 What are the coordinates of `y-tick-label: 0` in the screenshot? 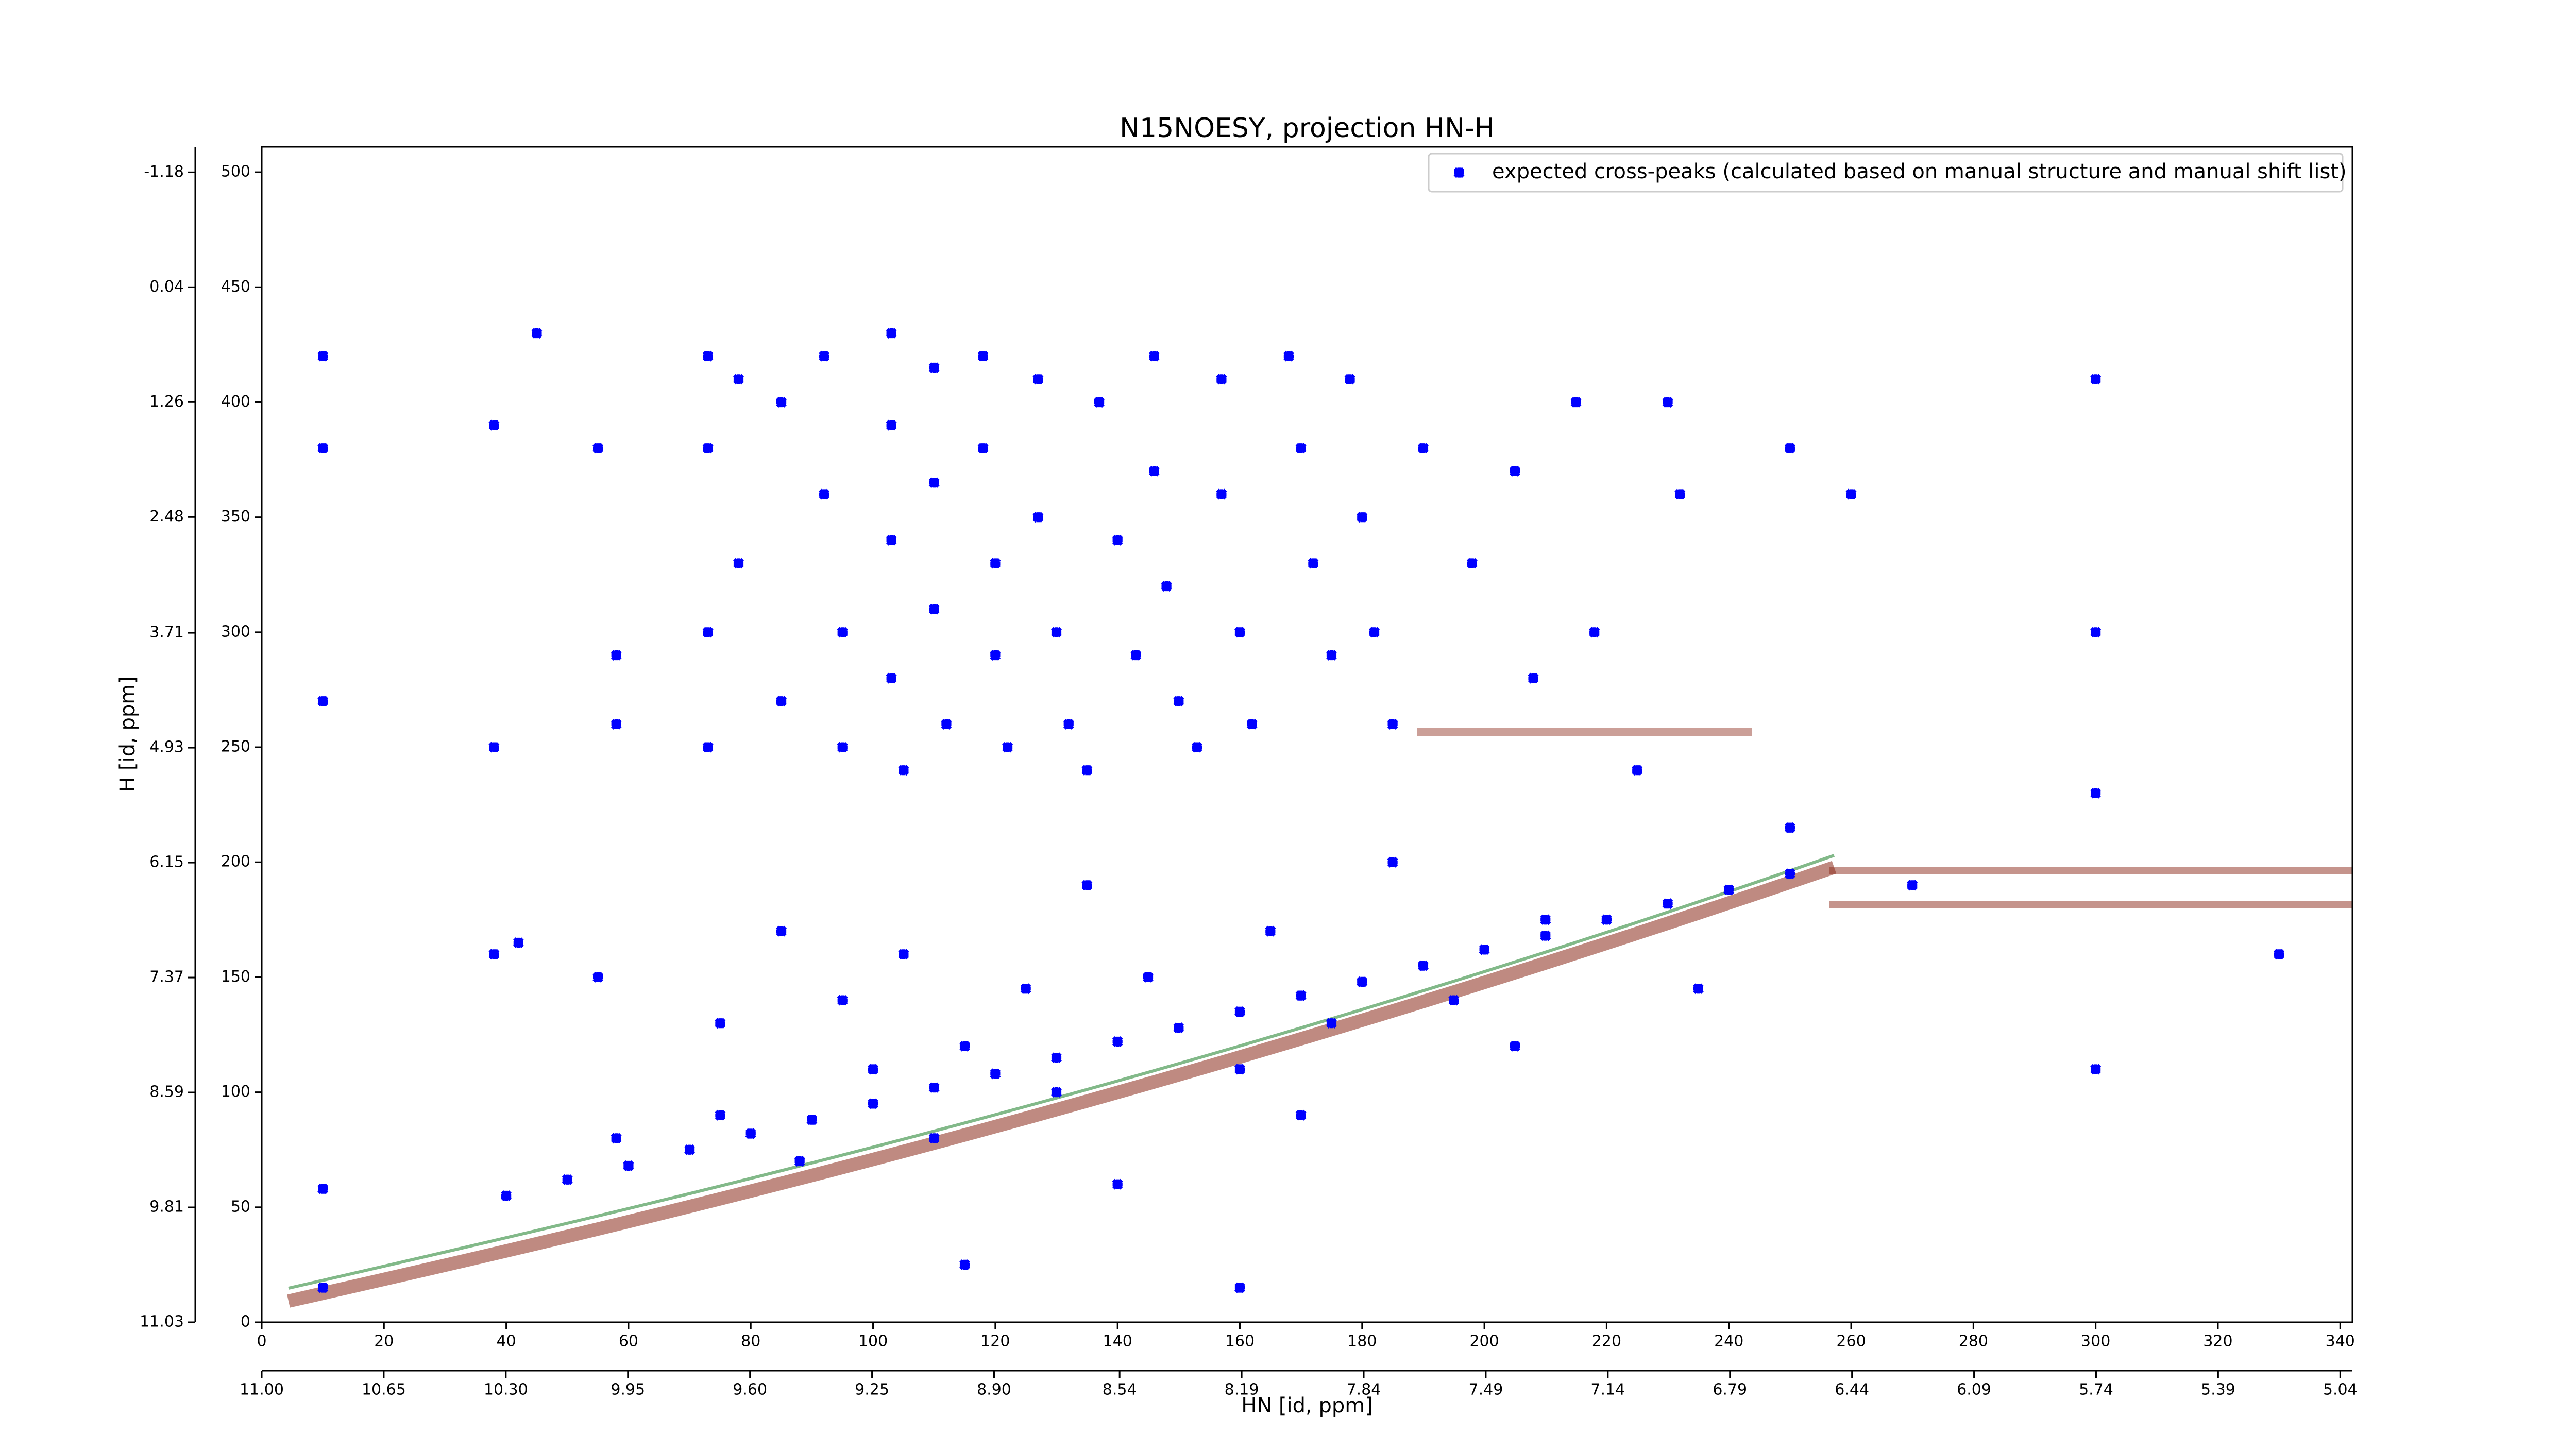 It's located at (245, 1322).